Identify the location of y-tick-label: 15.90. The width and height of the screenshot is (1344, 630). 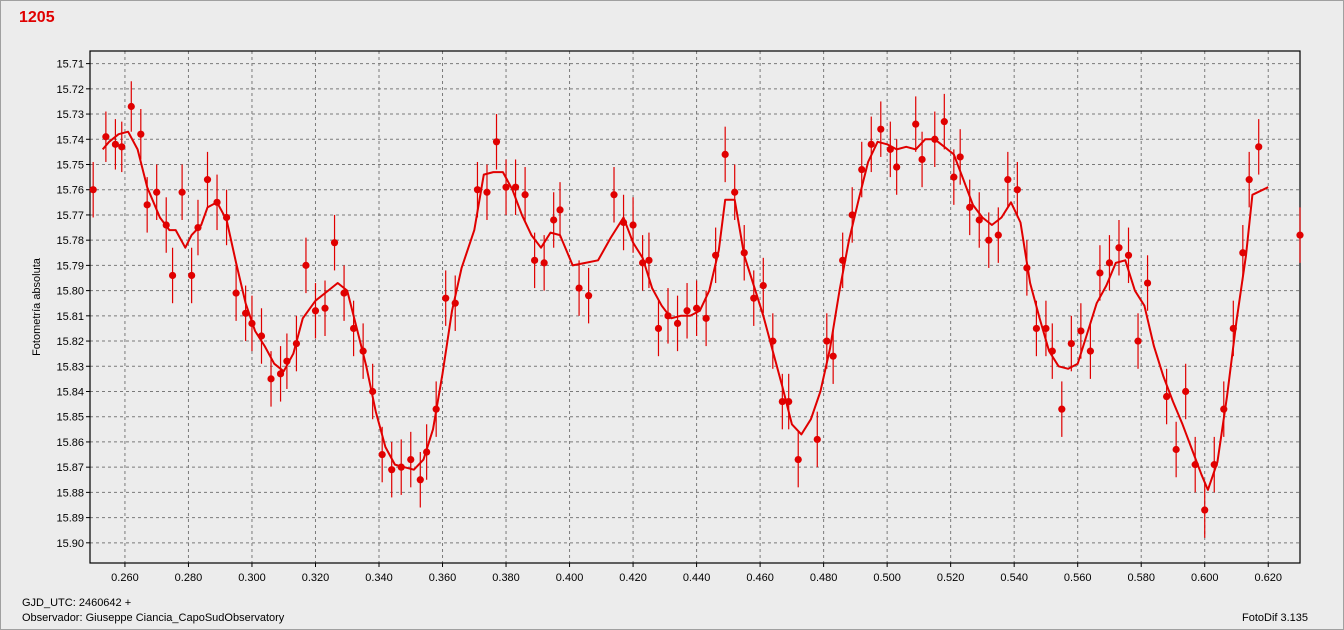
(70, 544).